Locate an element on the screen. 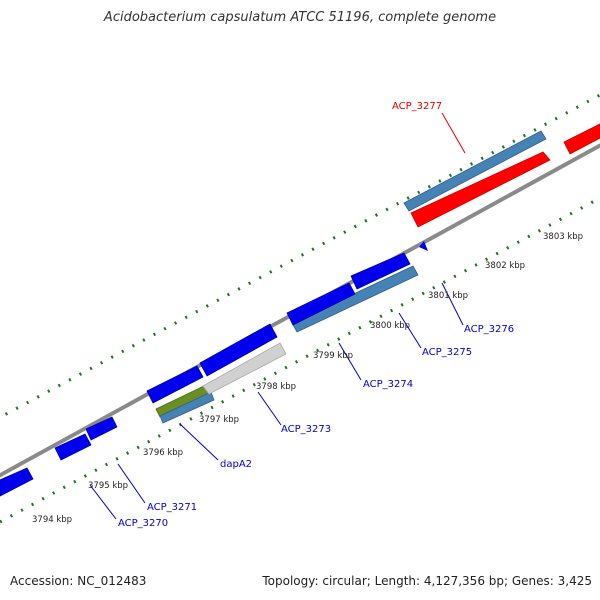  scale-label-3798: 3798 kbp is located at coordinates (276, 387).